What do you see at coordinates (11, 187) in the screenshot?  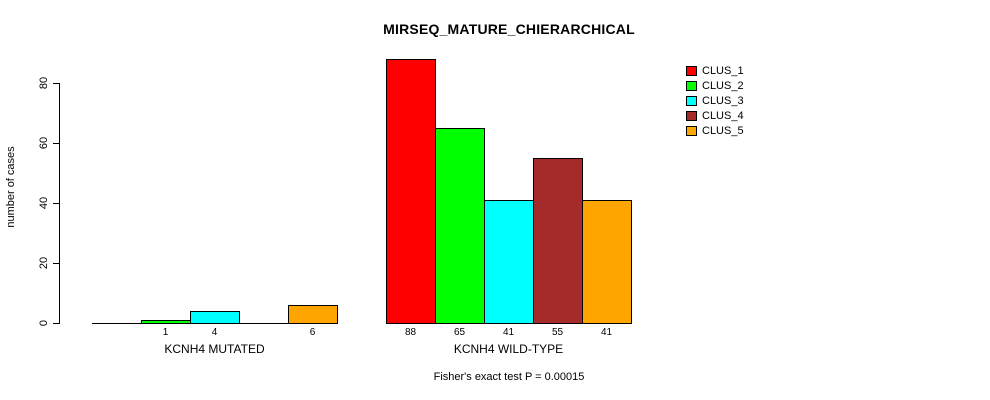 I see `y-axis-label: number of cases` at bounding box center [11, 187].